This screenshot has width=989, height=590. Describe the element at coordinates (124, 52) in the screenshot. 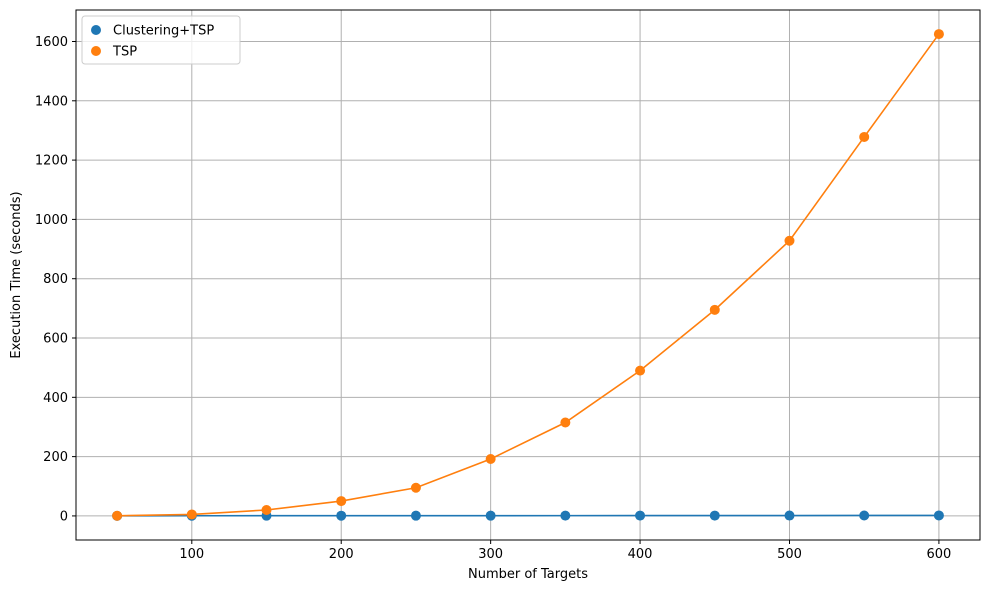

I see `legend-label-tsp: TSP` at that location.